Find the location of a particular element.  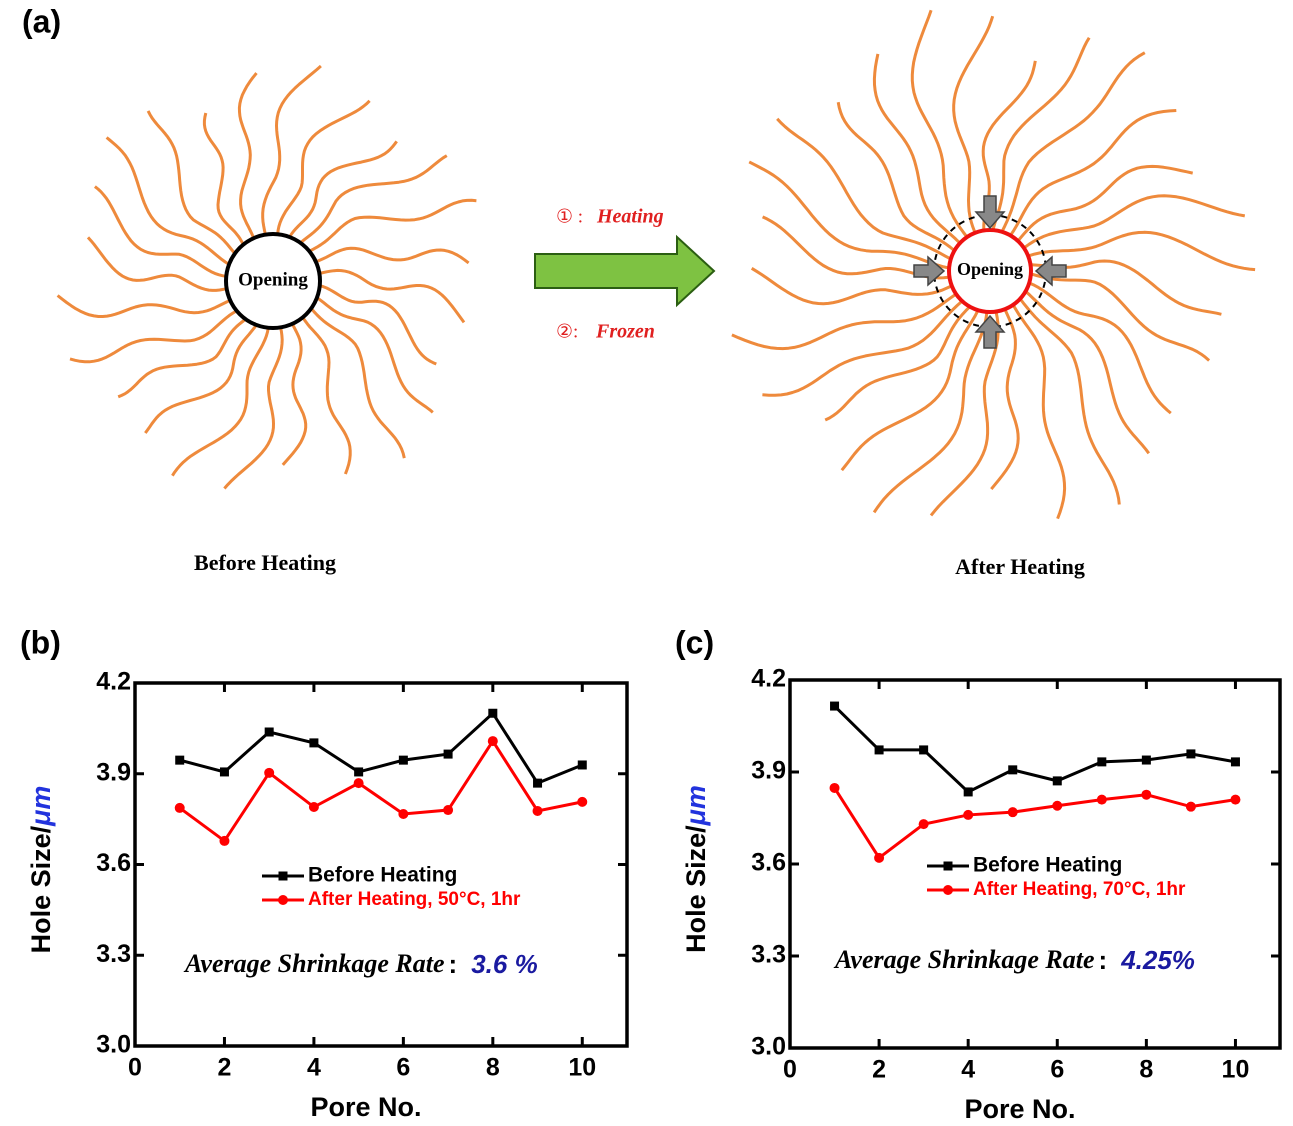

step-marker: ① : is located at coordinates (569, 216).